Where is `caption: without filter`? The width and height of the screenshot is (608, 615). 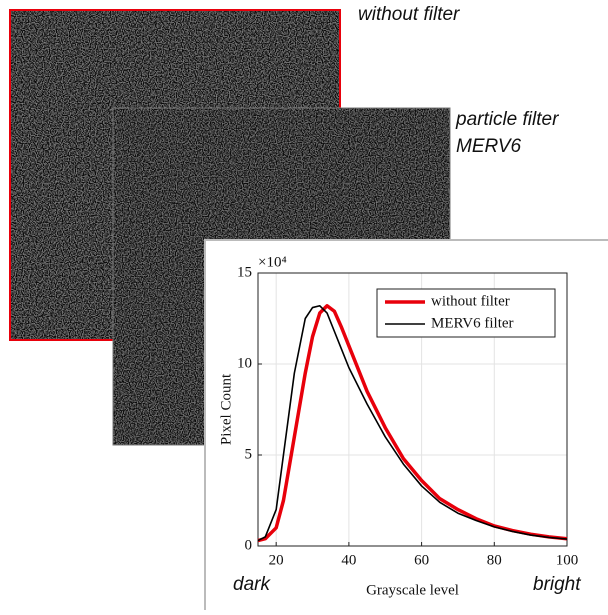 caption: without filter is located at coordinates (409, 14).